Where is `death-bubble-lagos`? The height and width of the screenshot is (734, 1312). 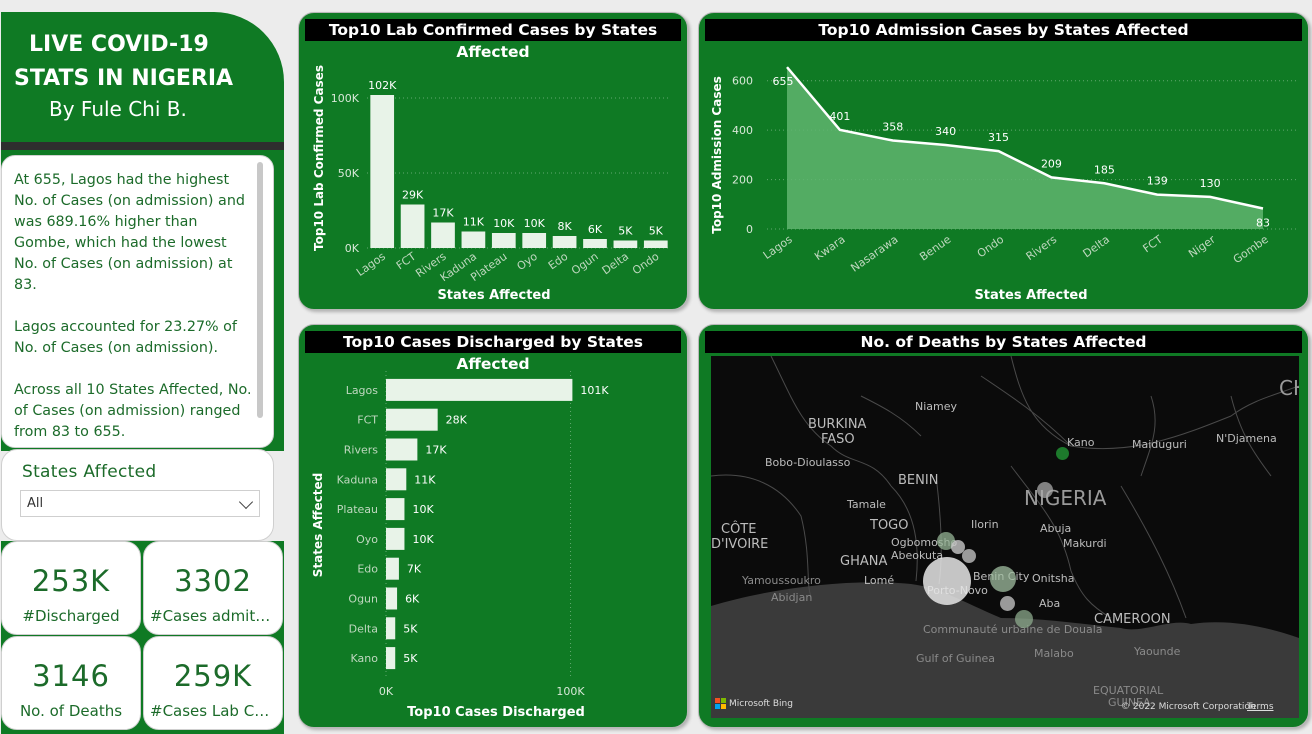
death-bubble-lagos is located at coordinates (947, 581).